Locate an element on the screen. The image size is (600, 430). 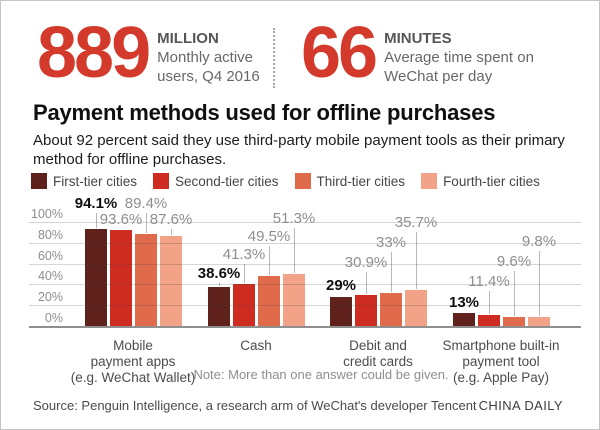
stat-unit-mau: MILLION is located at coordinates (188, 38).